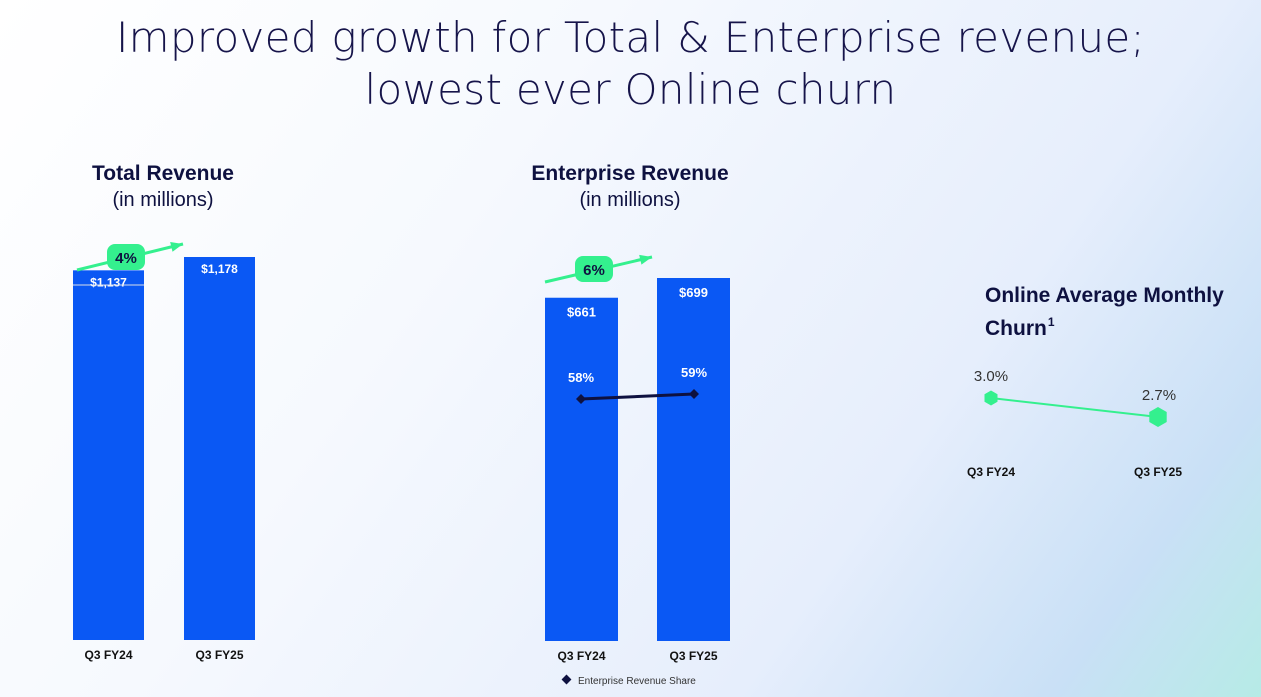  What do you see at coordinates (163, 187) in the screenshot?
I see `total-revenue-title-block: Total Revenue (in millions)` at bounding box center [163, 187].